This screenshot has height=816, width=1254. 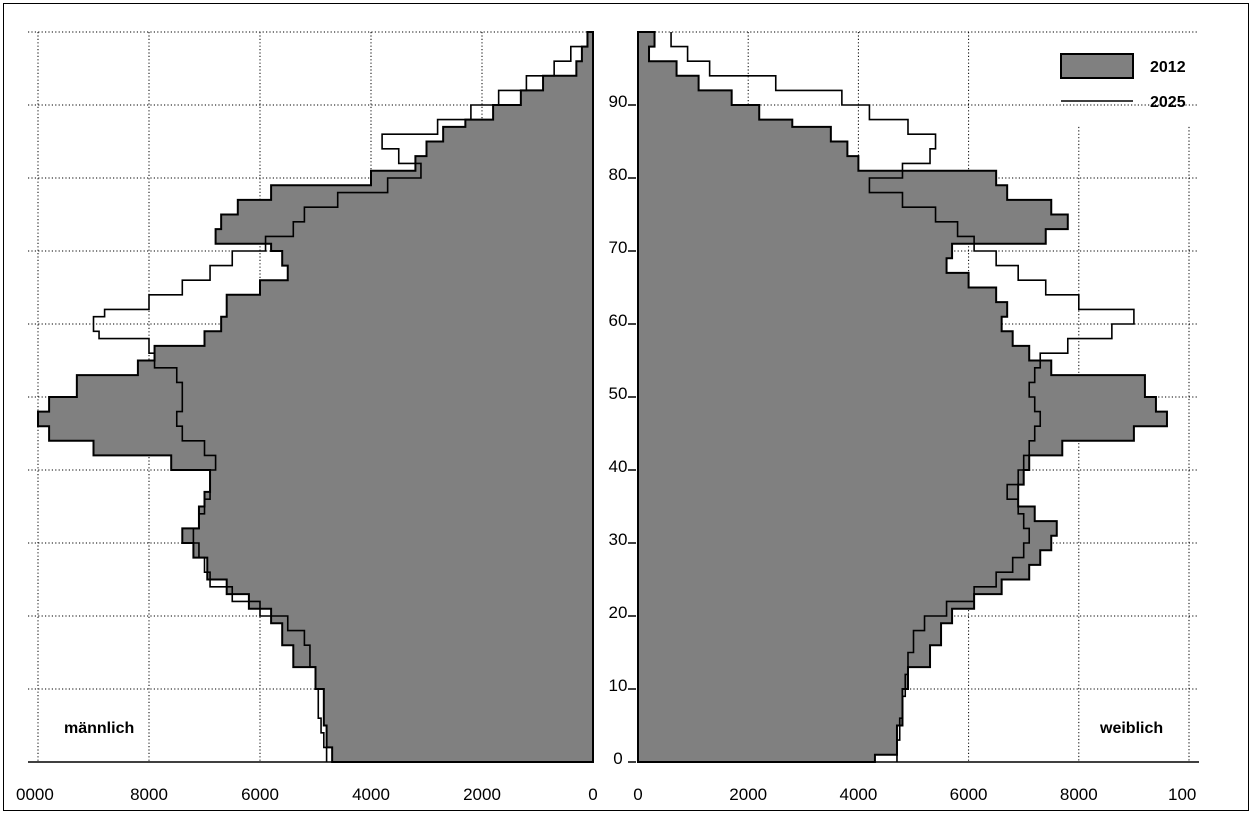 I want to click on age-tick-label: 30, so click(x=618, y=539).